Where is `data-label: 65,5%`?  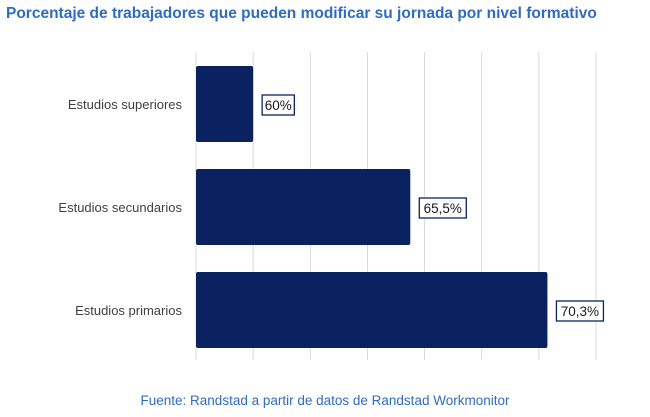 data-label: 65,5% is located at coordinates (443, 208).